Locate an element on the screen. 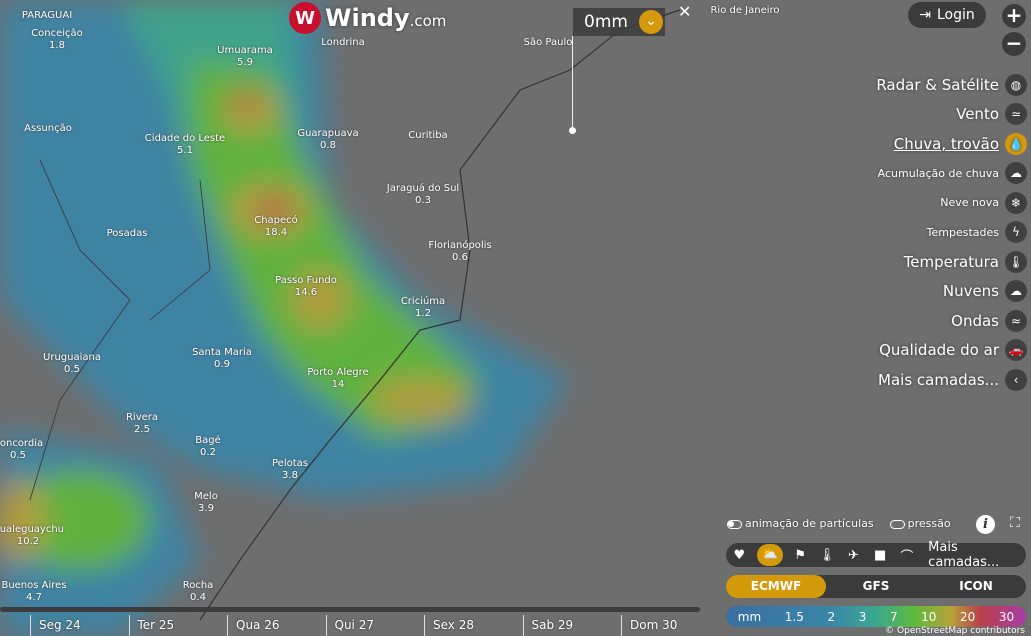 The image size is (1031, 636). layer-item: Acumulação de chuva ☁ is located at coordinates (951, 174).